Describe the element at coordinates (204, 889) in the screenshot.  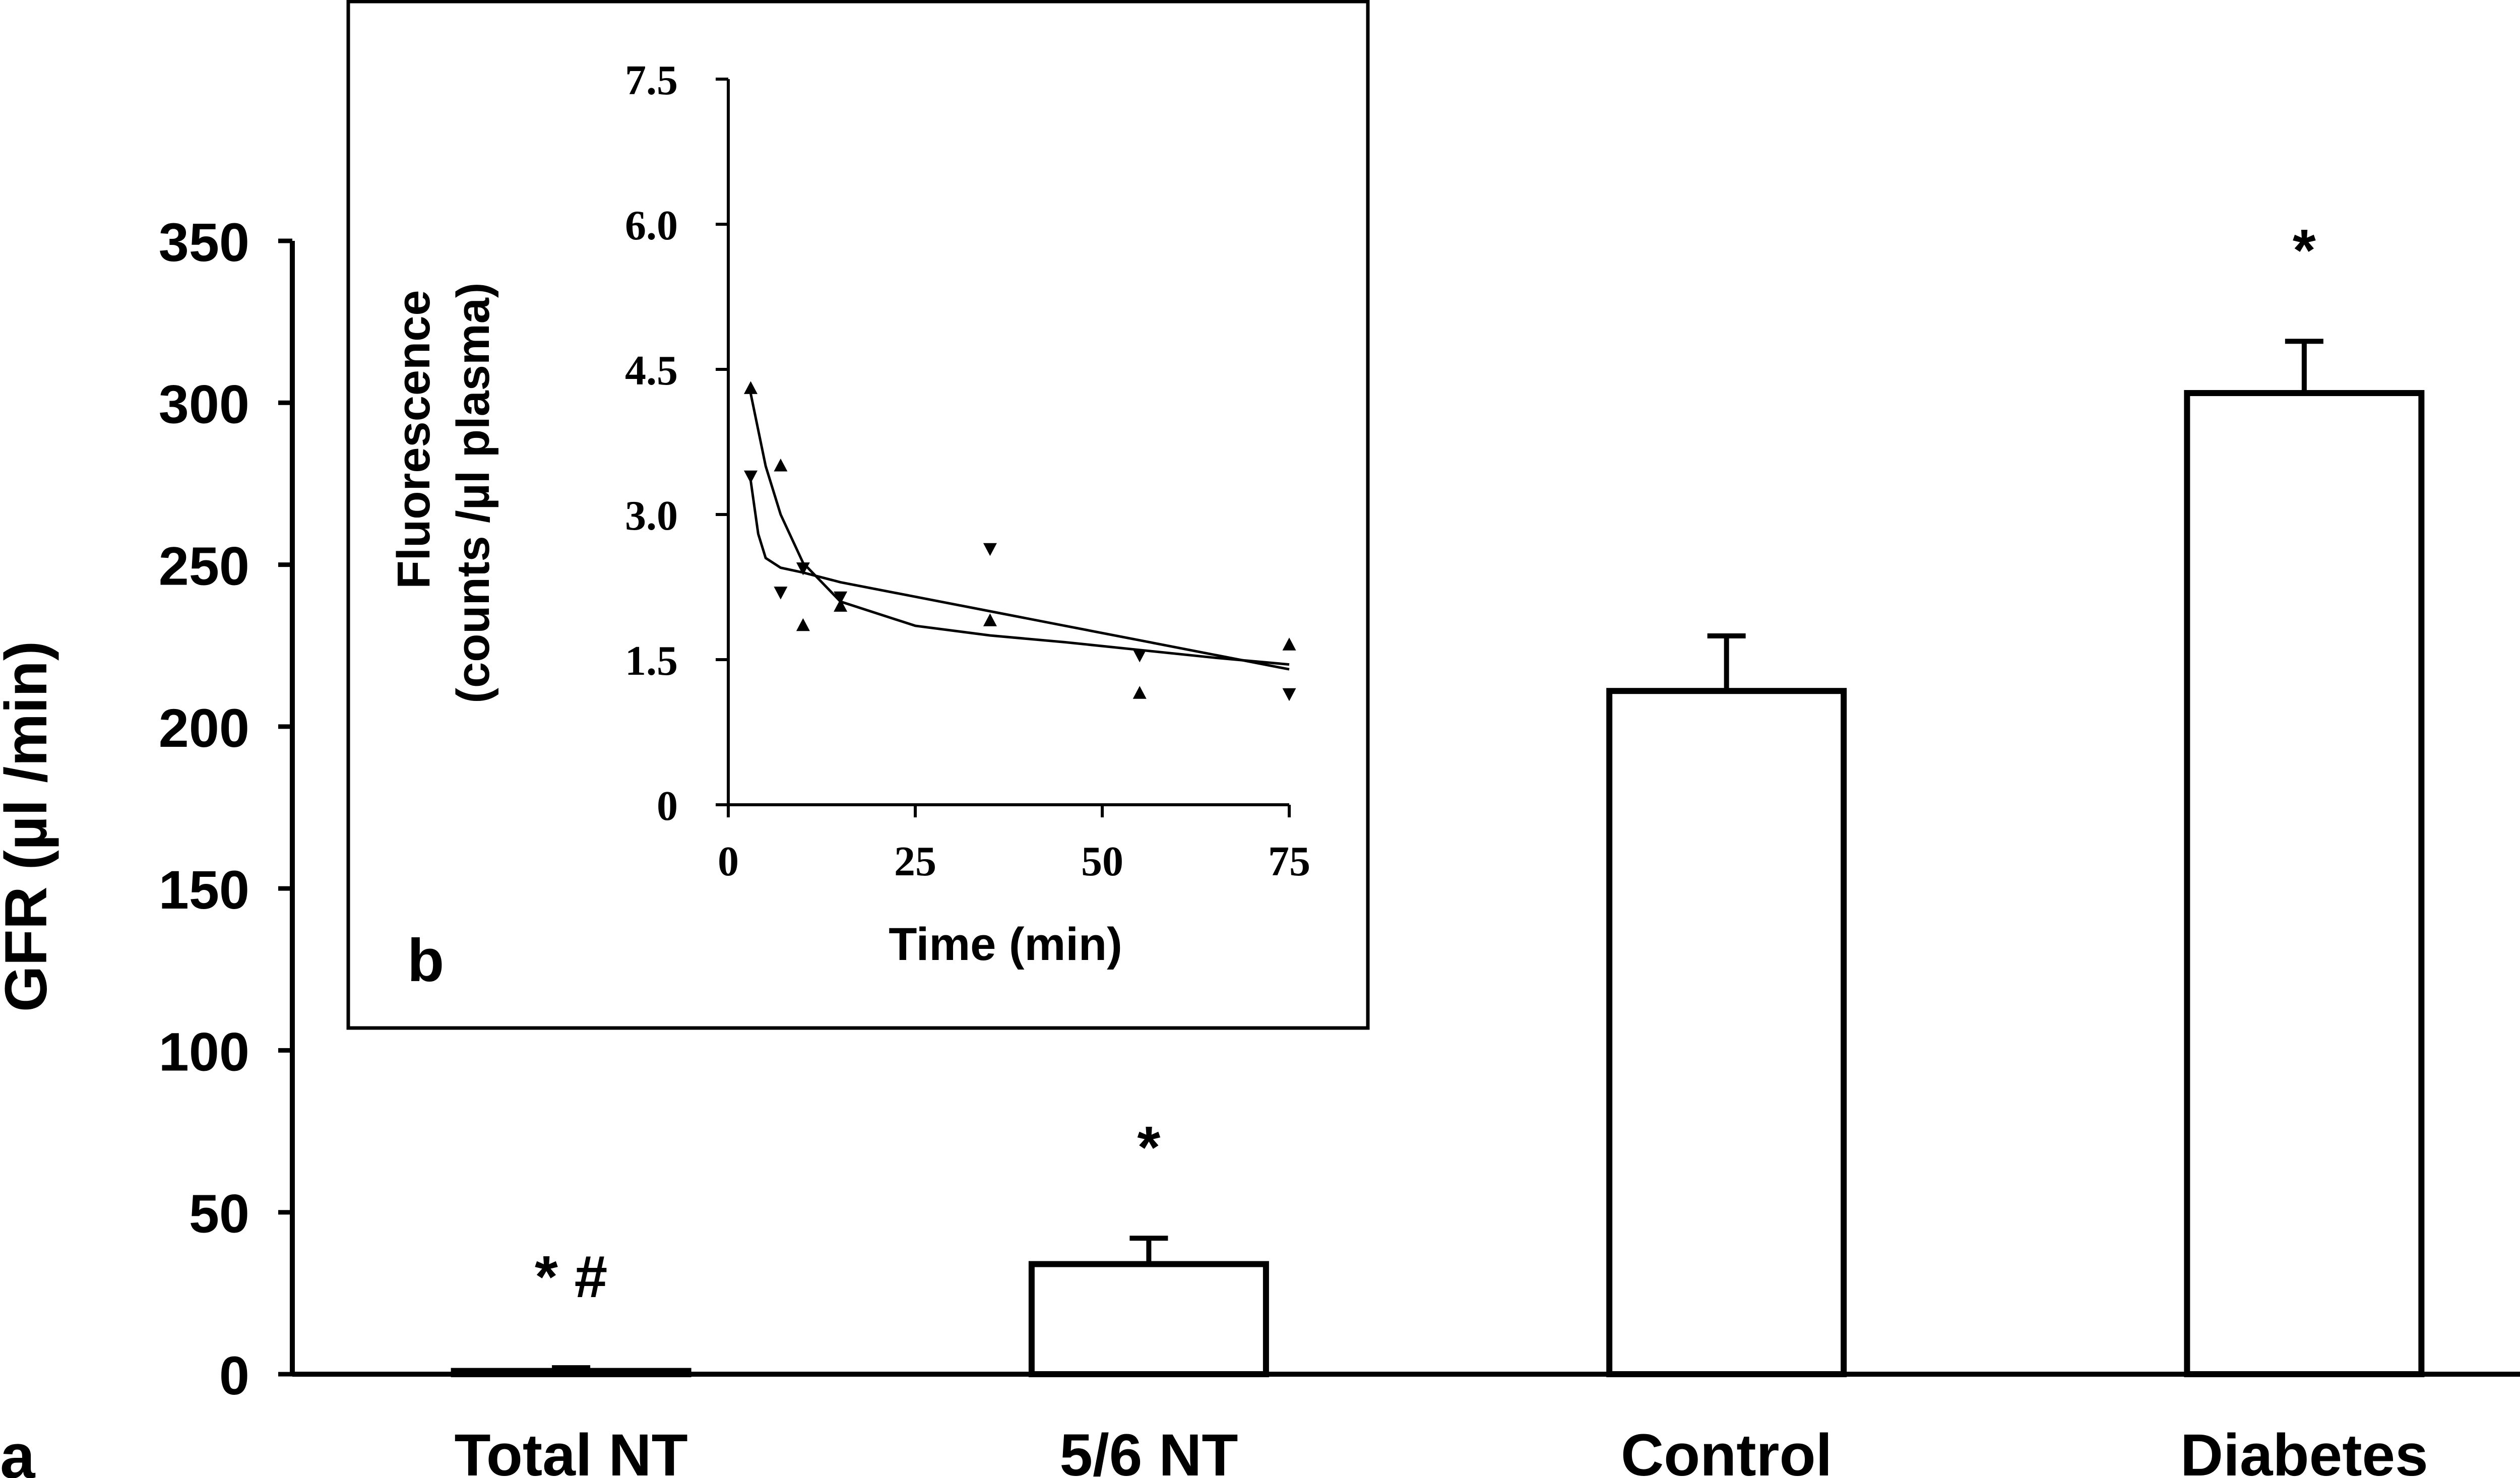
I see `y-tick-label: 150` at that location.